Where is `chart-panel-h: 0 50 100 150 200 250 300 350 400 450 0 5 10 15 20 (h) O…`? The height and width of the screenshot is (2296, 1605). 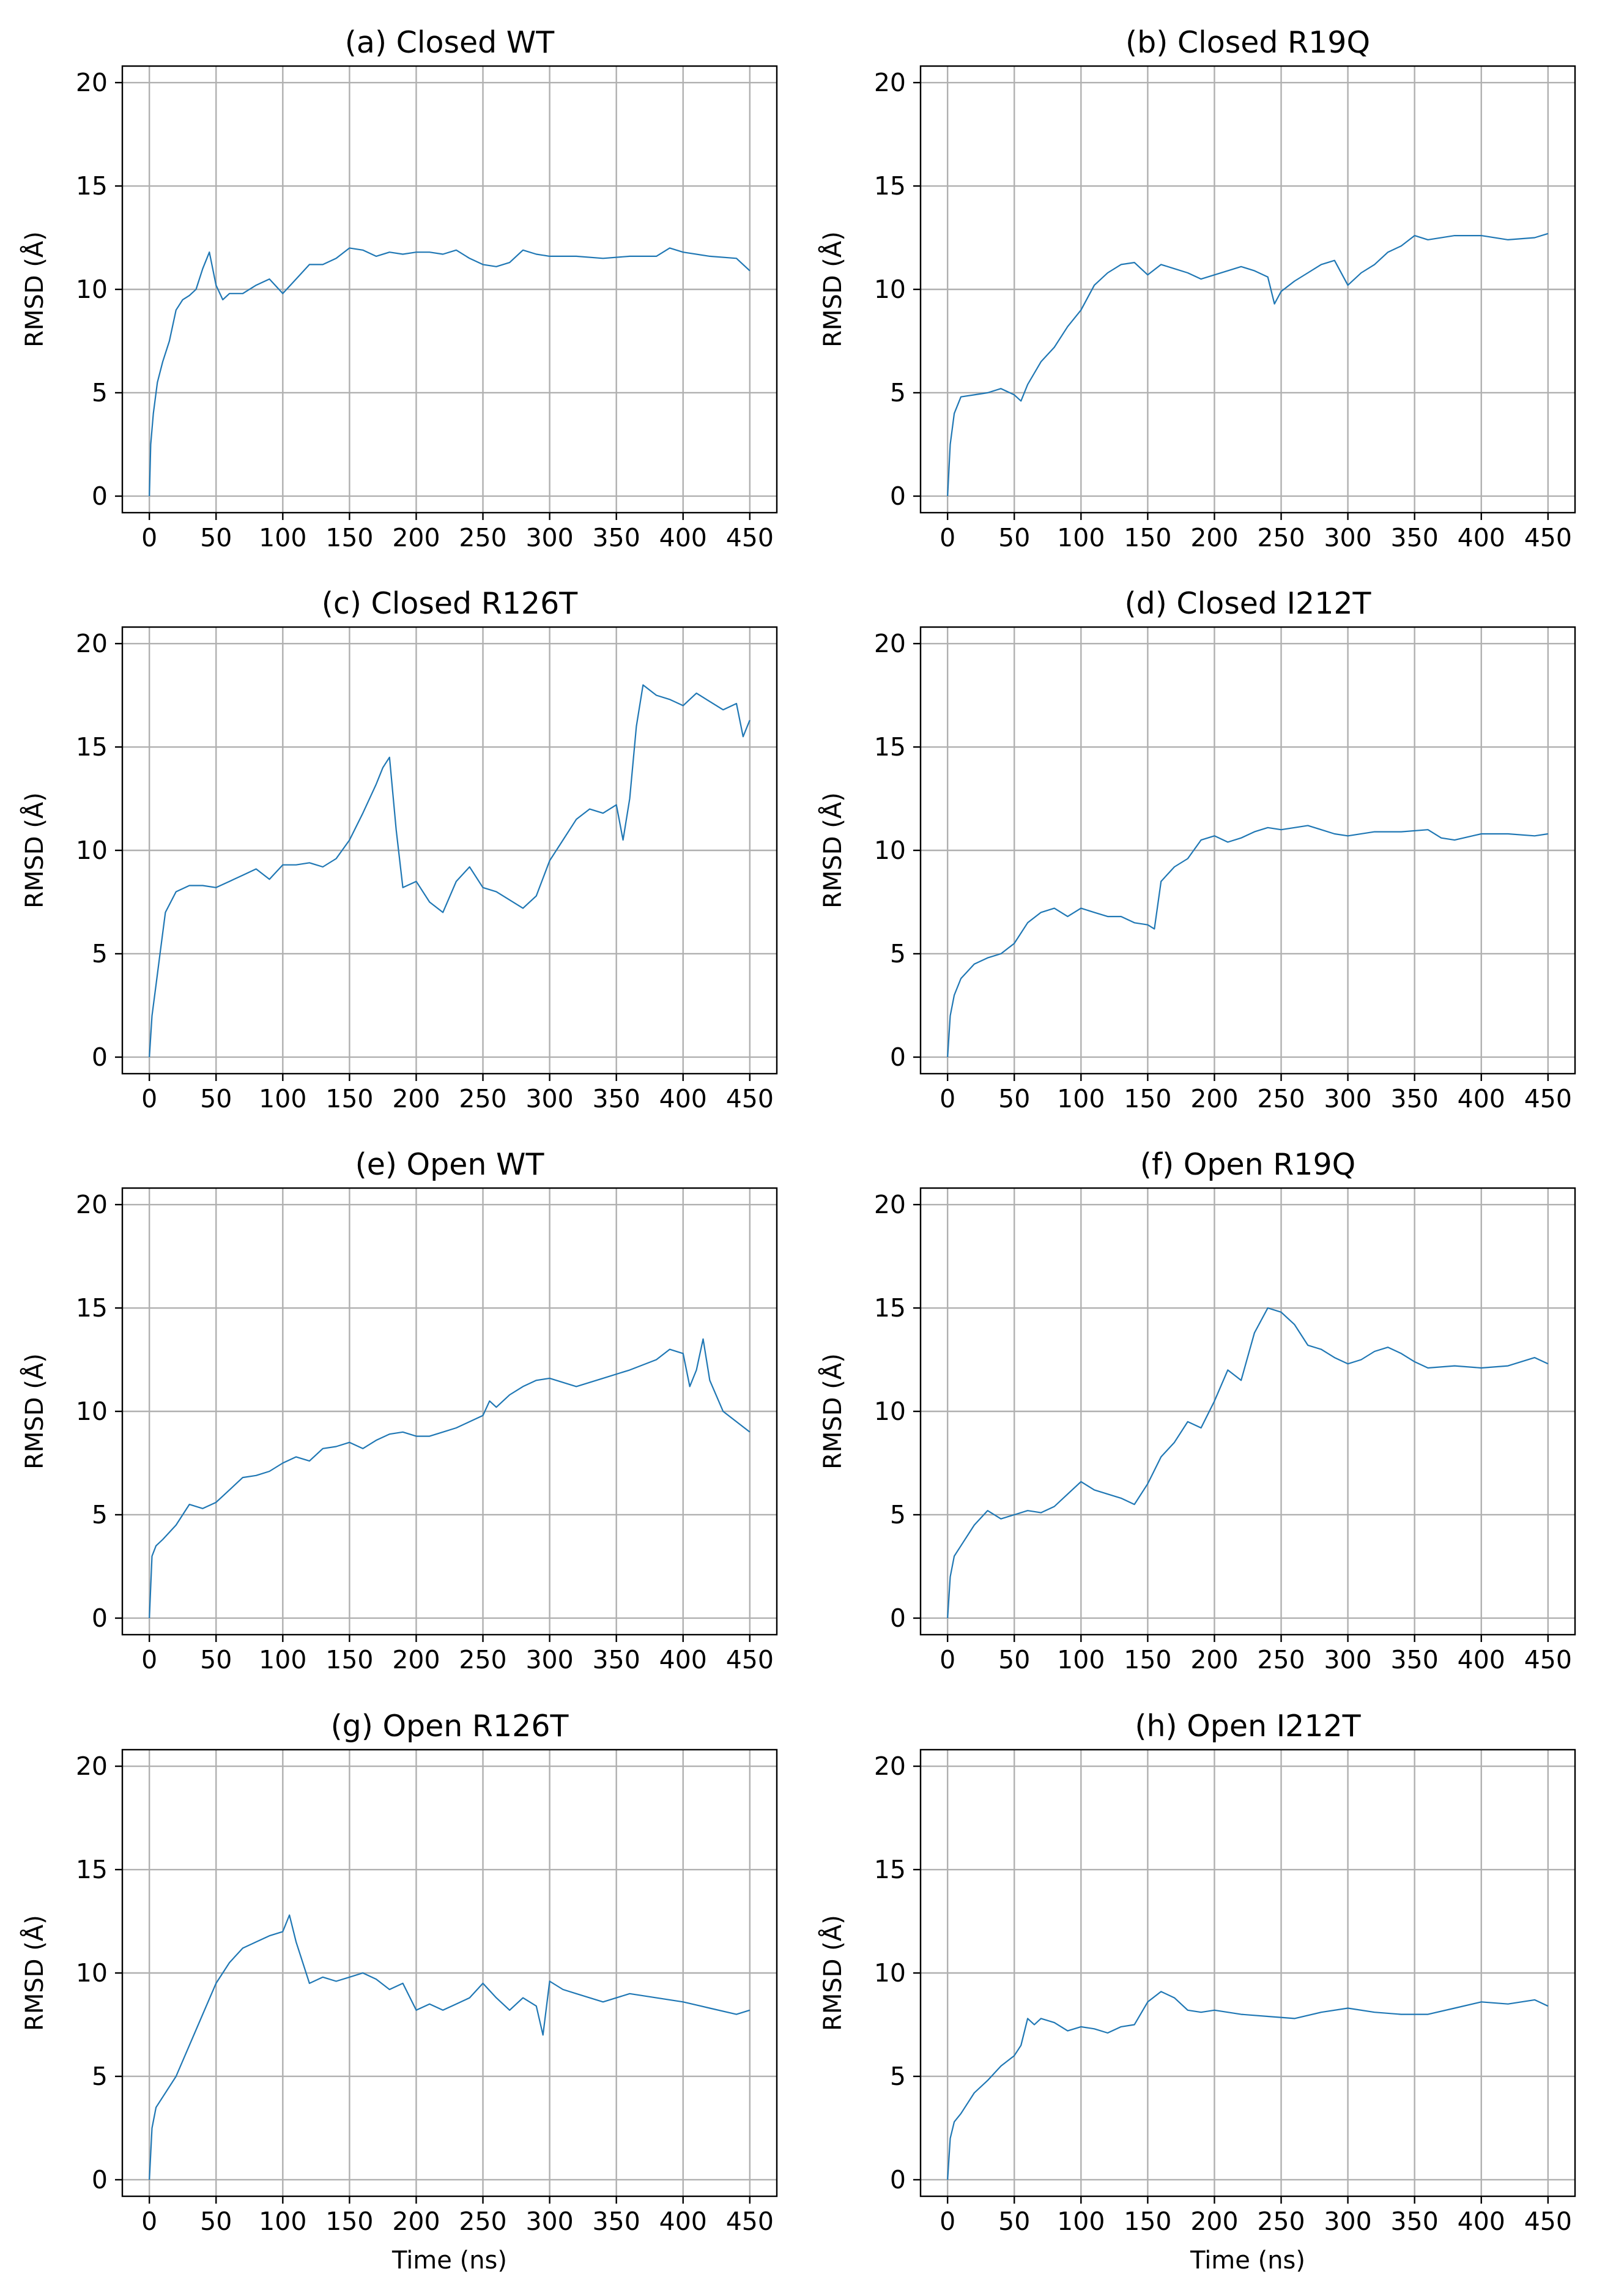 chart-panel-h: 0 50 100 150 200 250 300 350 400 450 0 5 10 15 20 (h) O… is located at coordinates (1197, 1992).